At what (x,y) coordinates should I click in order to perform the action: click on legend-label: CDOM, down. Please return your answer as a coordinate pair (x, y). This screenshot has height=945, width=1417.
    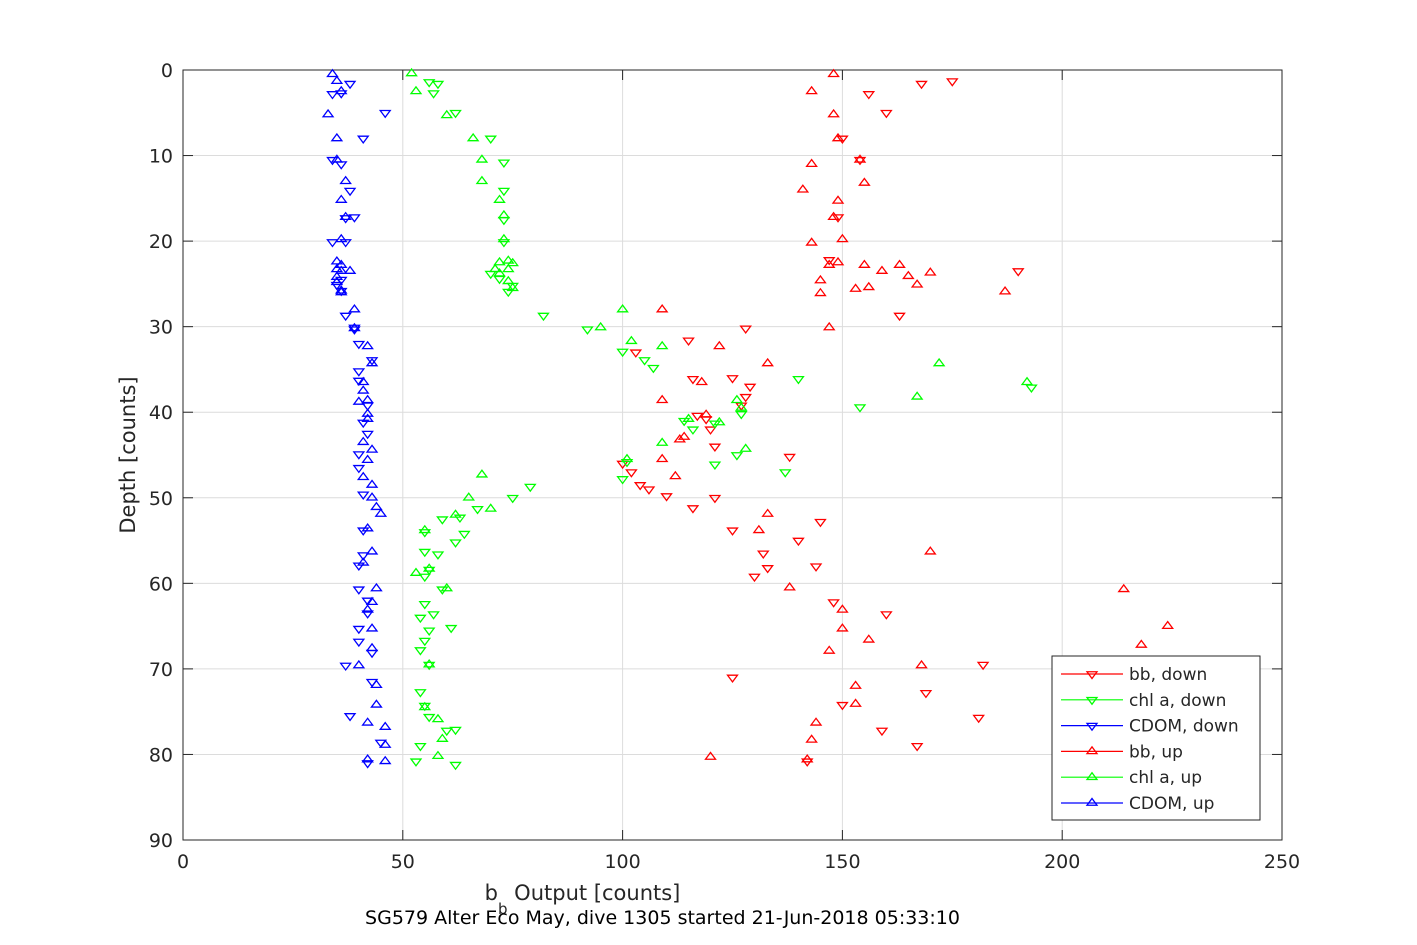
    Looking at the image, I should click on (1184, 727).